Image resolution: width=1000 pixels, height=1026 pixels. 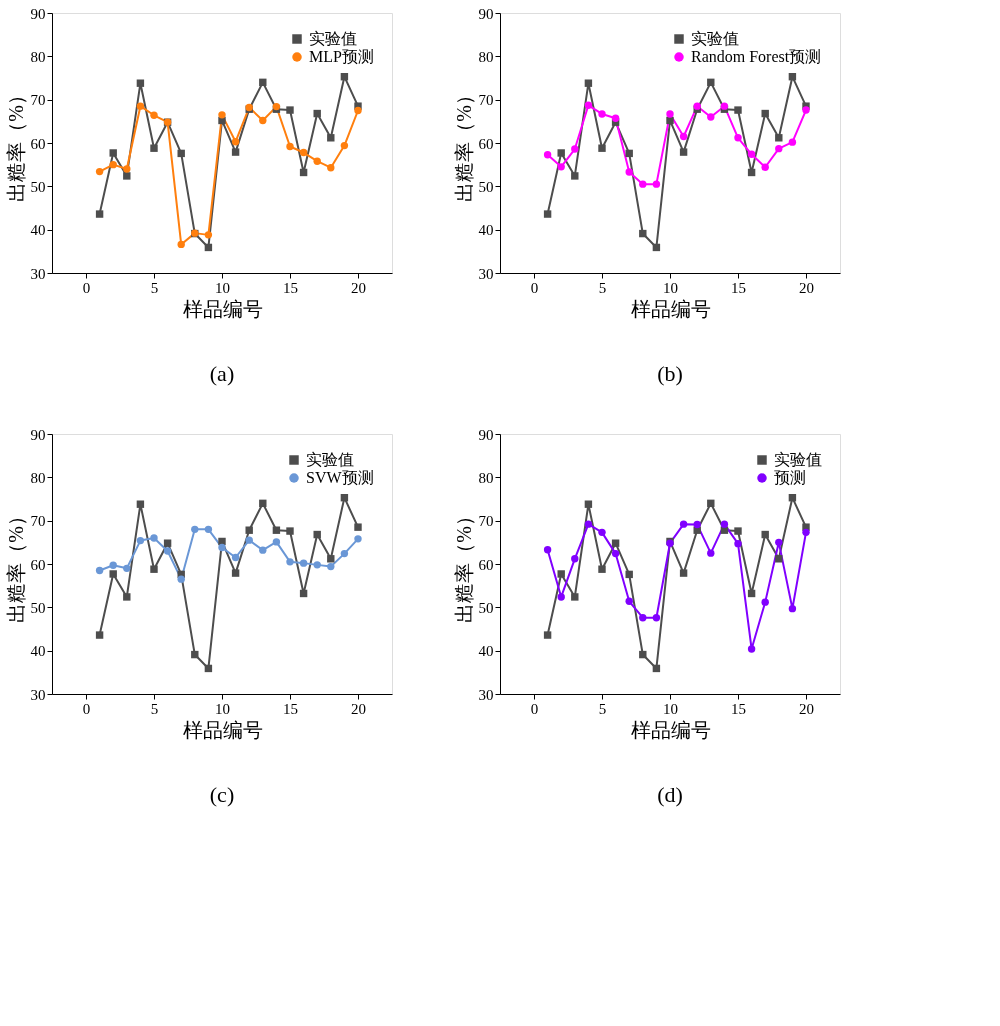 I want to click on text: (c), so click(x=222, y=794).